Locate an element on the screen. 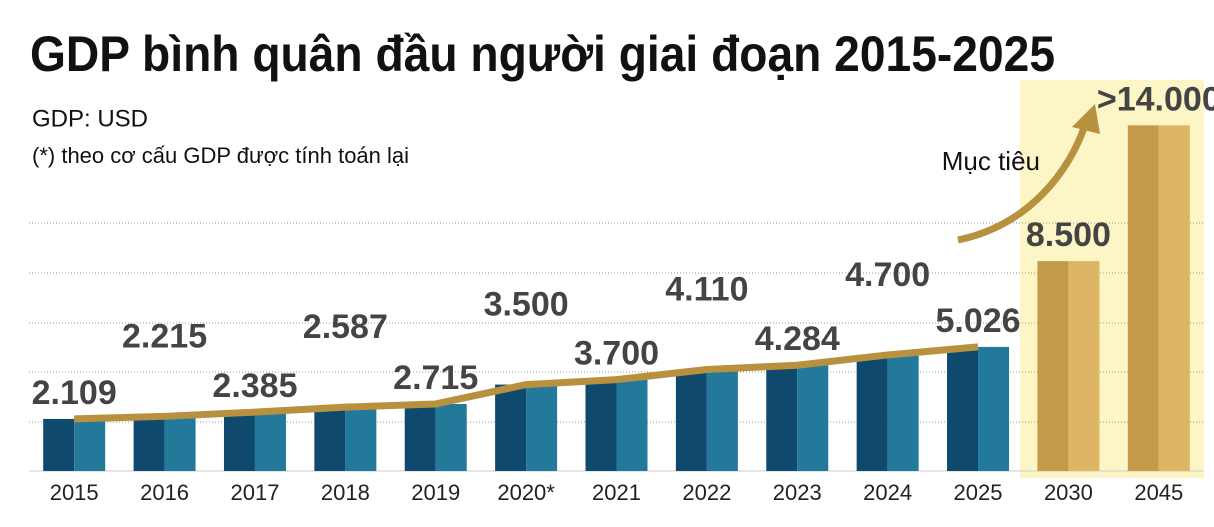  subtitle: GDP: USD is located at coordinates (90, 118).